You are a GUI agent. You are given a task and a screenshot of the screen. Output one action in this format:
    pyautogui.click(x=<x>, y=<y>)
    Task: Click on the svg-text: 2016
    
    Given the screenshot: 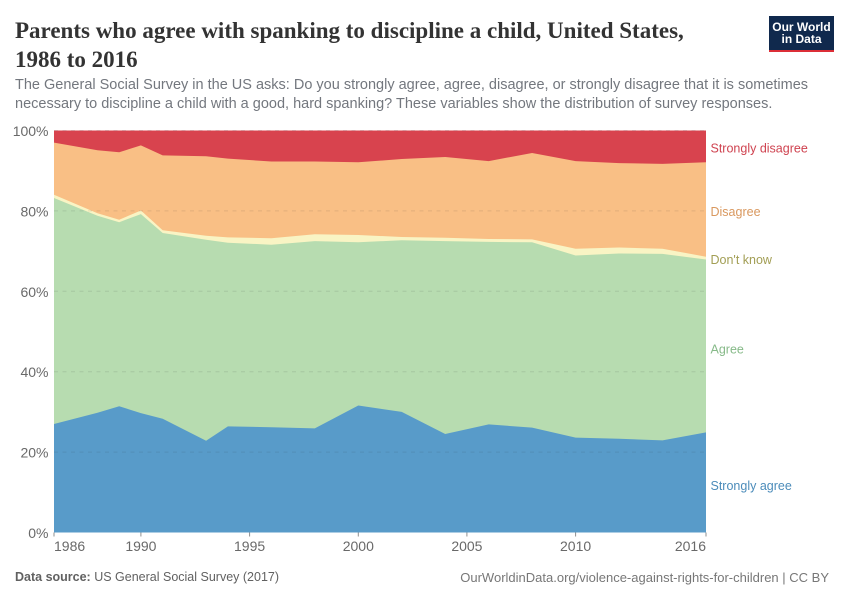 What is the action you would take?
    pyautogui.click(x=690, y=546)
    